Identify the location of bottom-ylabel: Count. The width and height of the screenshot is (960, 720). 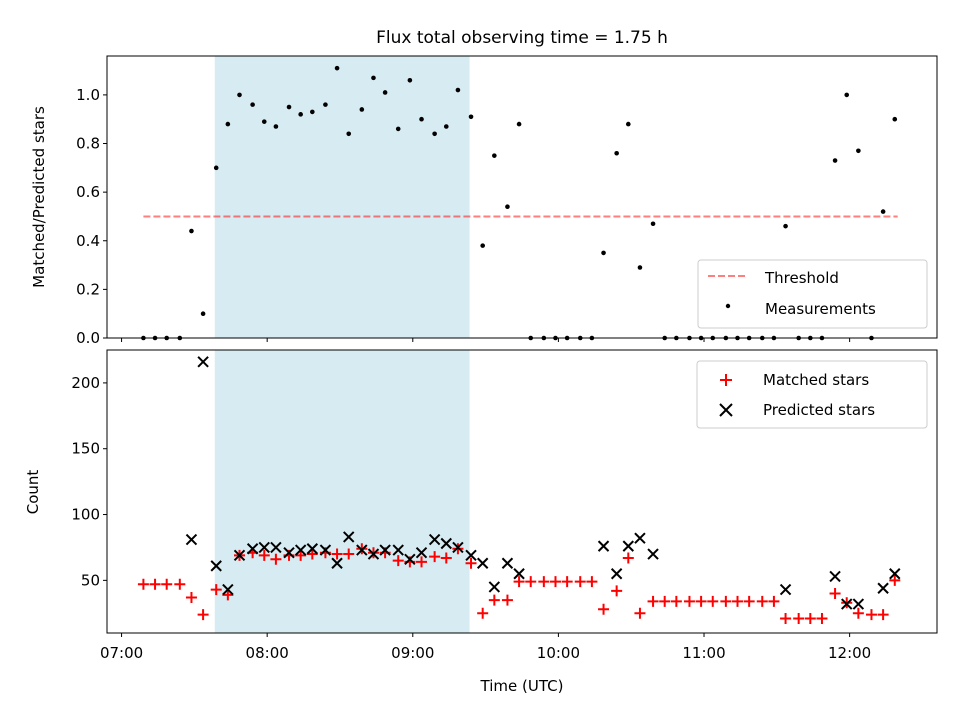
(33, 492).